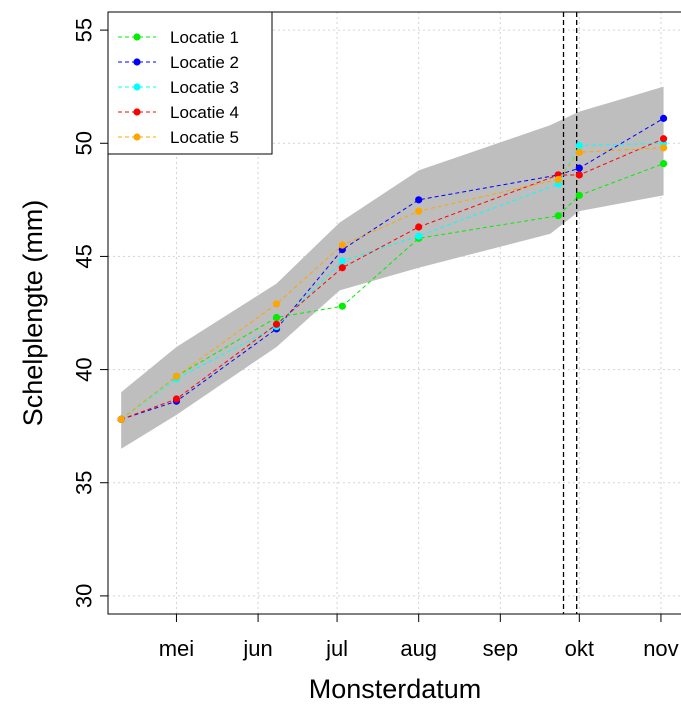  What do you see at coordinates (84, 30) in the screenshot?
I see `y-tick-label: 55` at bounding box center [84, 30].